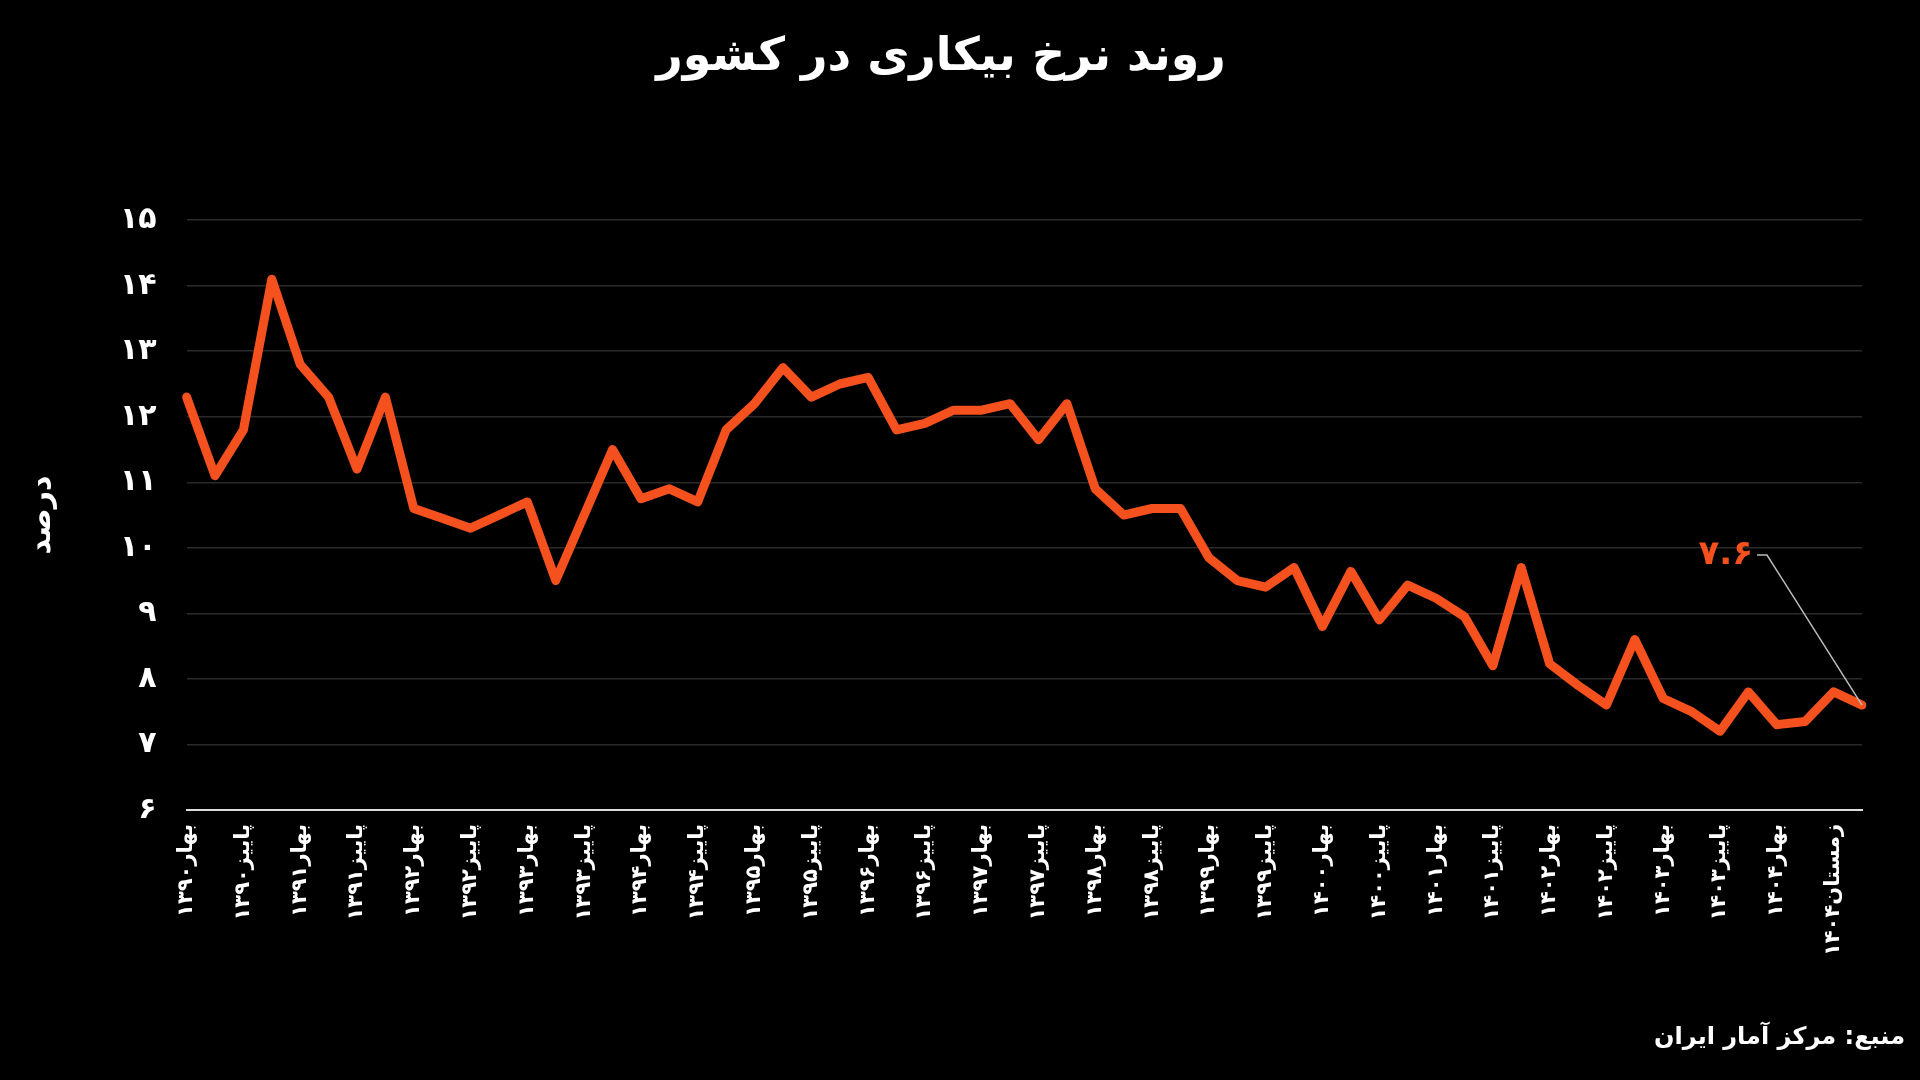 Image resolution: width=1920 pixels, height=1080 pixels. I want to click on chart-title: روند نرخ بیکاری در کشور, so click(940, 53).